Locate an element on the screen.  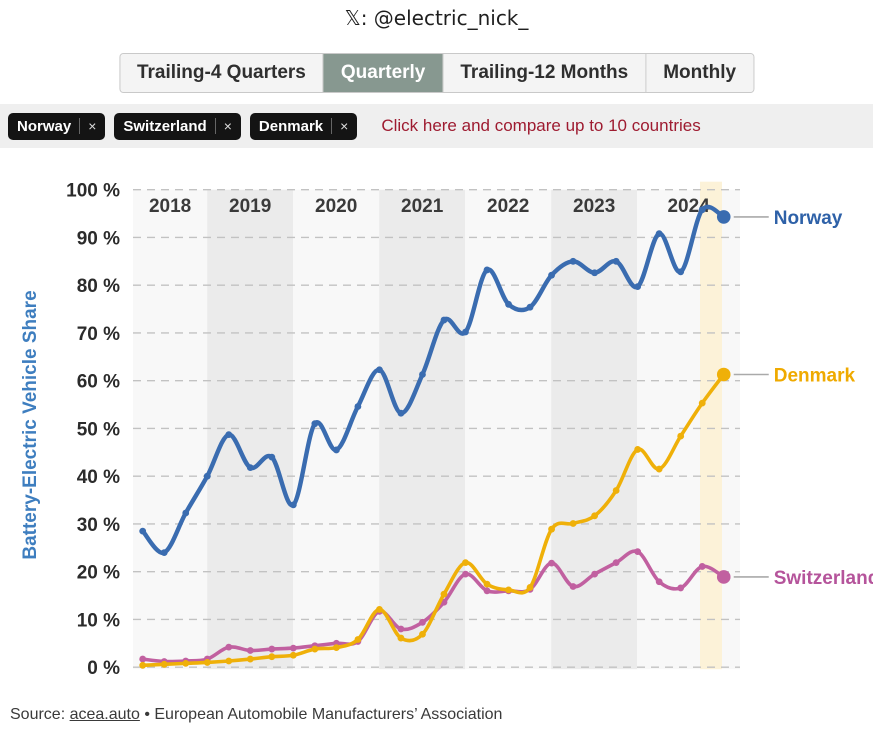
denmark-point-2020-Q3 is located at coordinates (358, 639).